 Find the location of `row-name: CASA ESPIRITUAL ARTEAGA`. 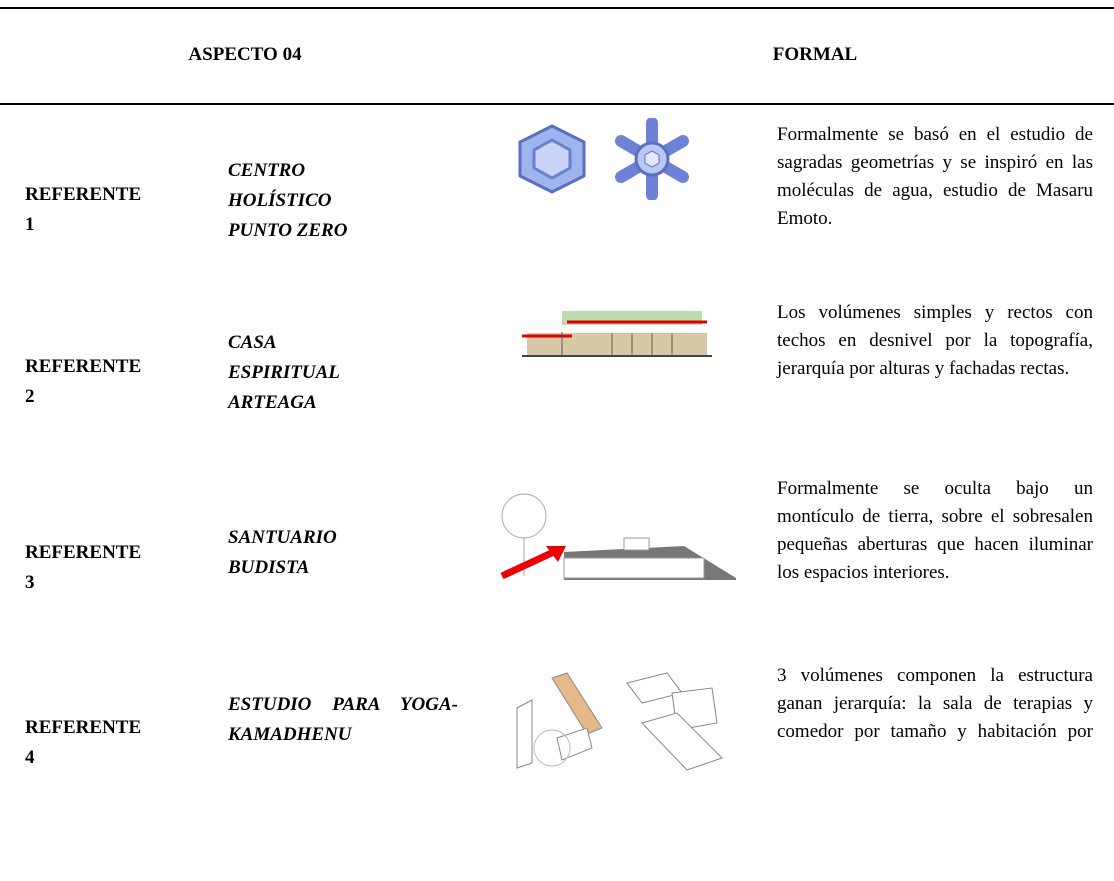

row-name: CASA ESPIRITUAL ARTEAGA is located at coordinates (284, 372).